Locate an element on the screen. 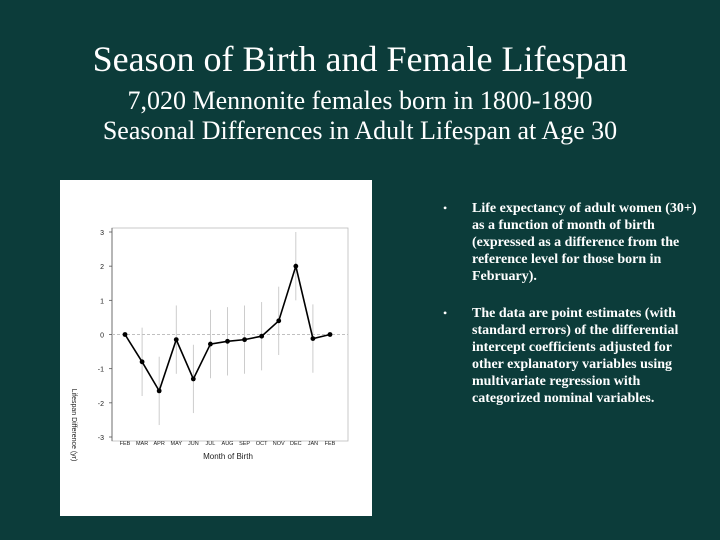 The width and height of the screenshot is (720, 540). x-tick-label: JUN is located at coordinates (193, 444).